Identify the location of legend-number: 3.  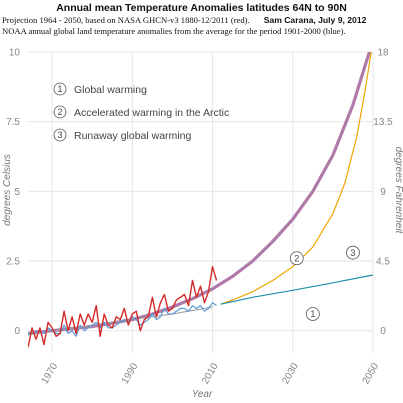
(59, 135).